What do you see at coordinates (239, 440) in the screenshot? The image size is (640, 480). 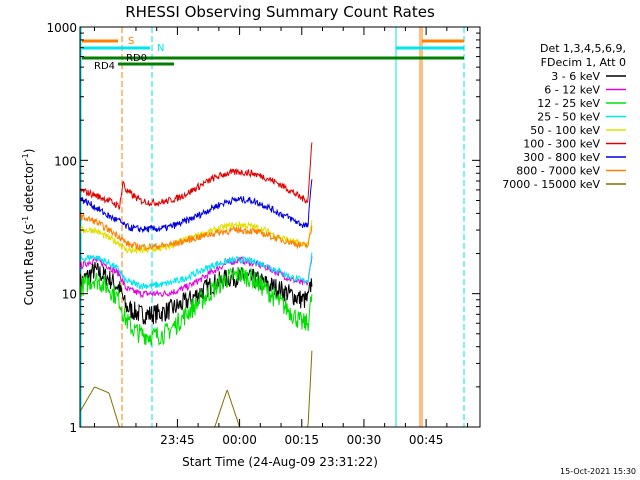 I see `x-tick-label: 00:00` at bounding box center [239, 440].